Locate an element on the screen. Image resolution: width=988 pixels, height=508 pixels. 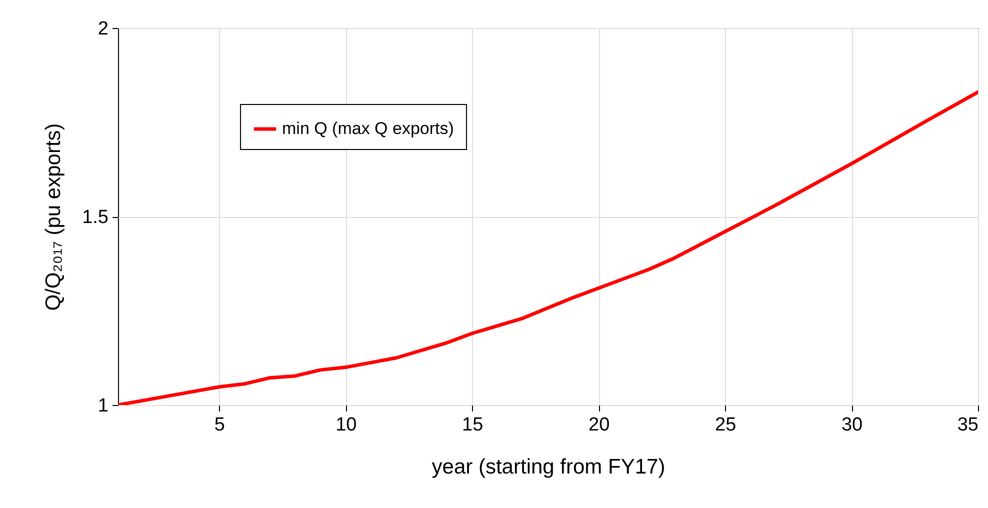
x-axis-title: year (starting from FY17) is located at coordinates (549, 467).